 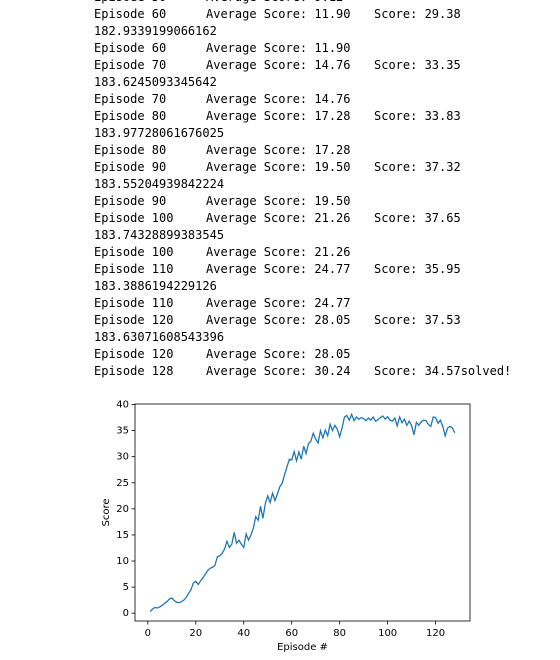 I want to click on log-text: Score: 29.38, so click(x=417, y=14).